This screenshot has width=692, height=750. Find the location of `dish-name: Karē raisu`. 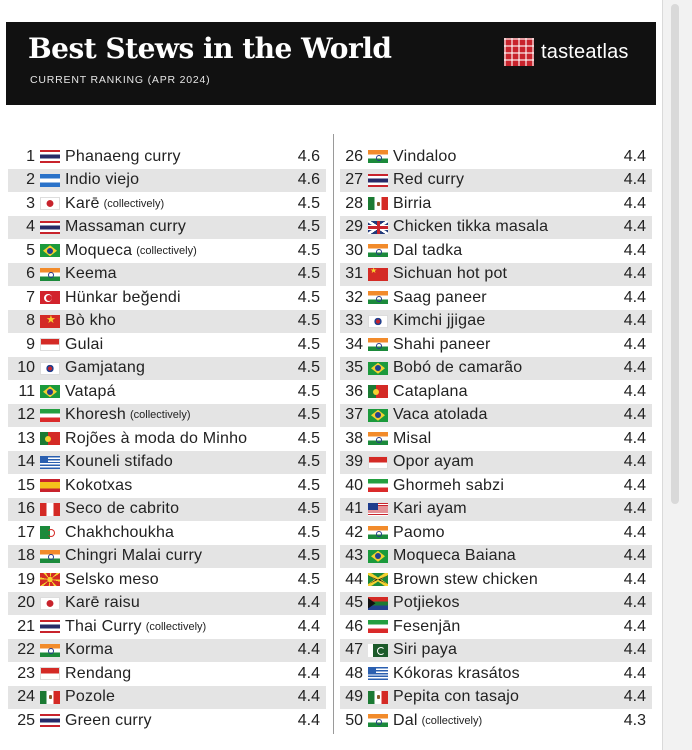

dish-name: Karē raisu is located at coordinates (102, 603).